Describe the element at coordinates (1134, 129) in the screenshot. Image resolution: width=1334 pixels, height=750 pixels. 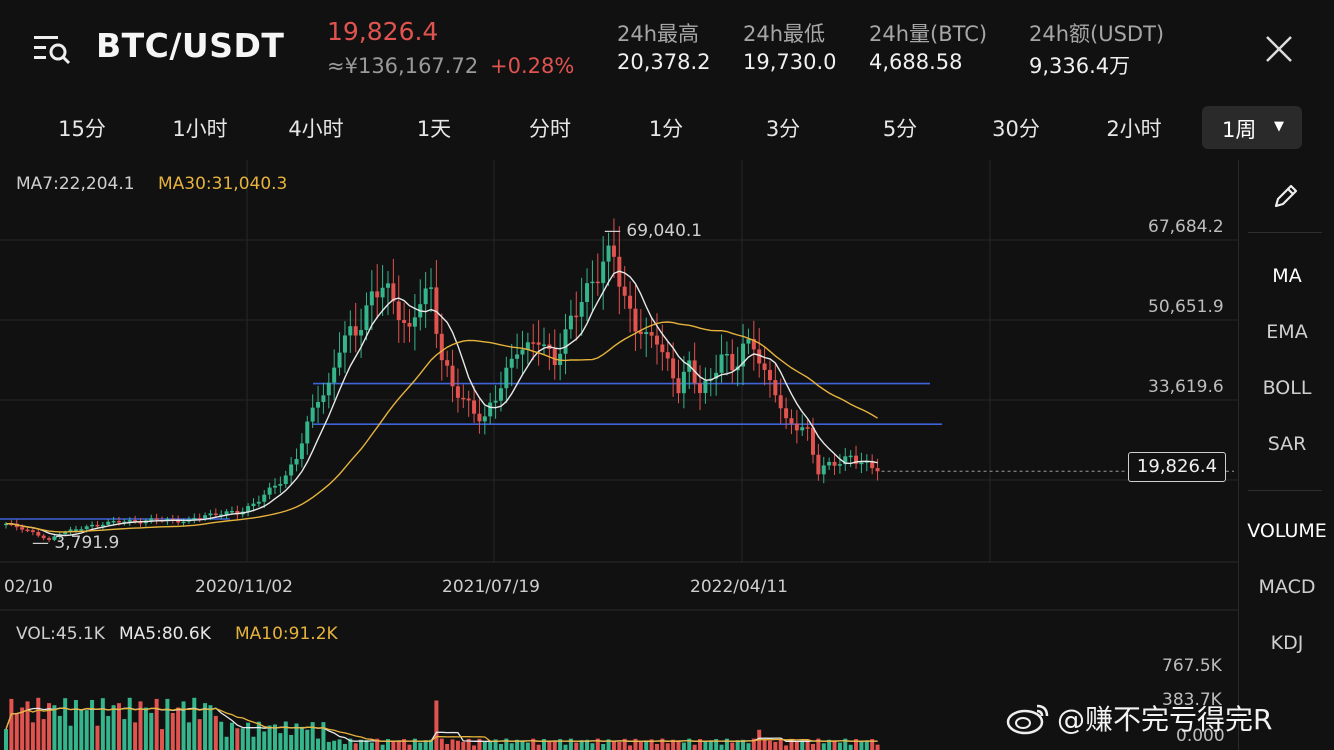
I see `tab-2h: 2小时` at that location.